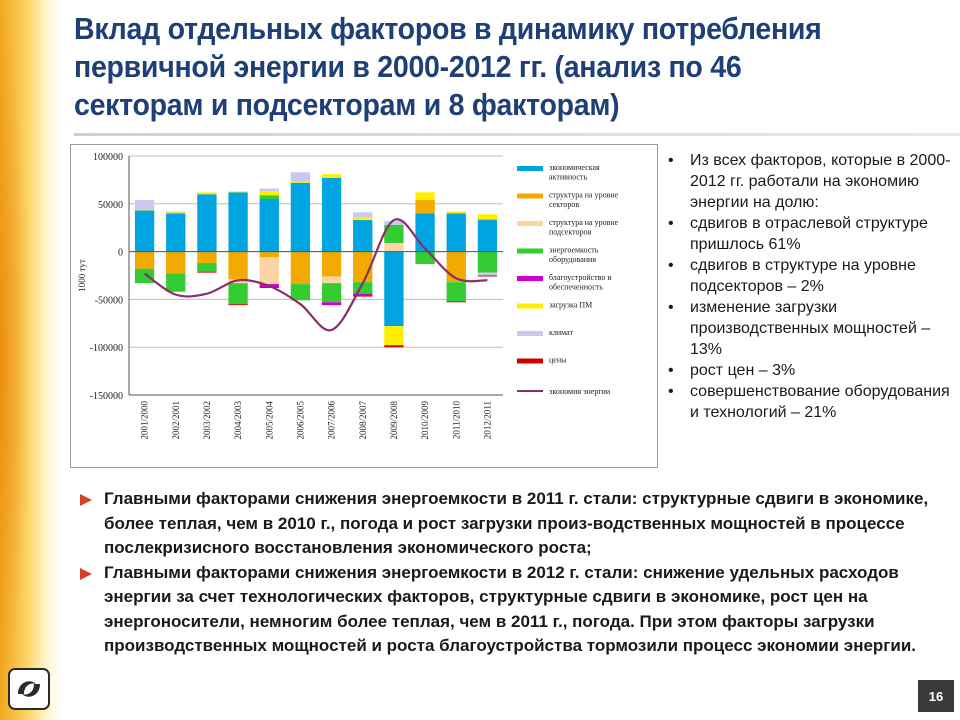  What do you see at coordinates (580, 391) in the screenshot?
I see `legend-label: экономия энергии` at bounding box center [580, 391].